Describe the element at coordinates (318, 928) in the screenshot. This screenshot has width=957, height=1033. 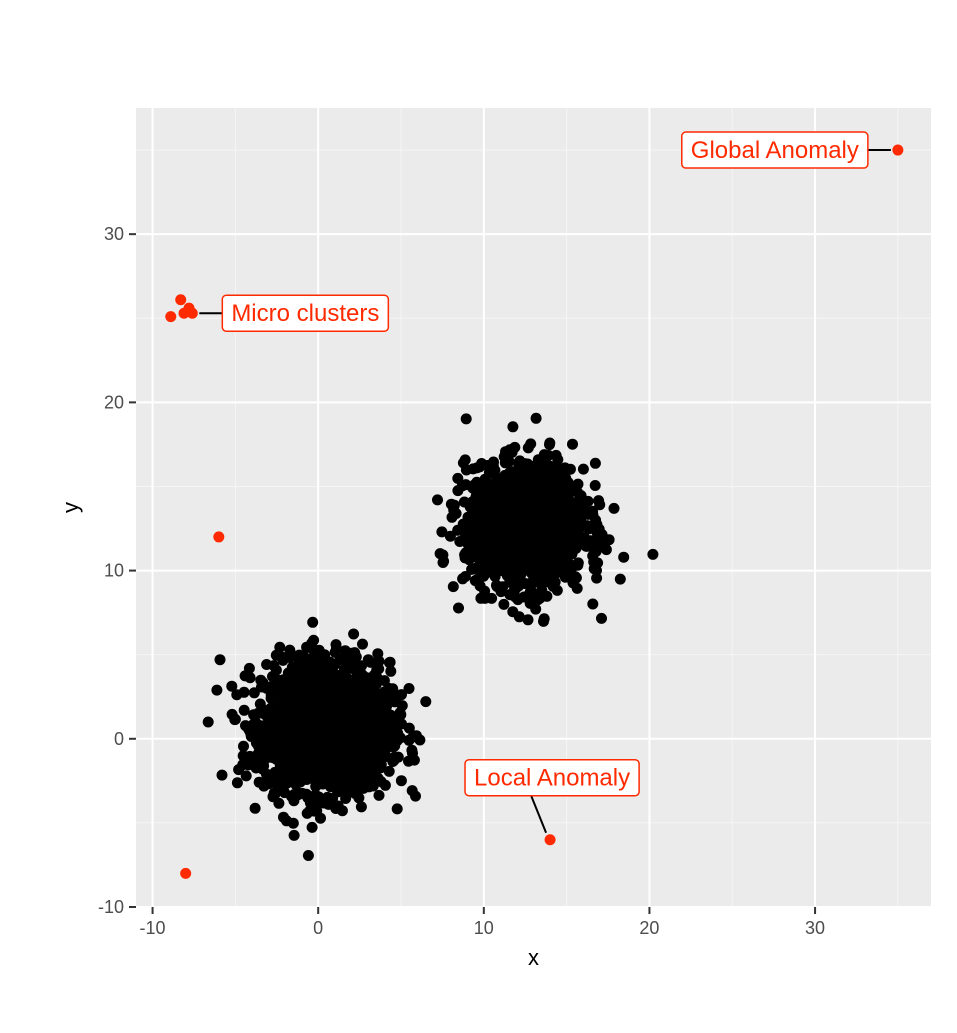
I see `x-tick-label: 0` at that location.